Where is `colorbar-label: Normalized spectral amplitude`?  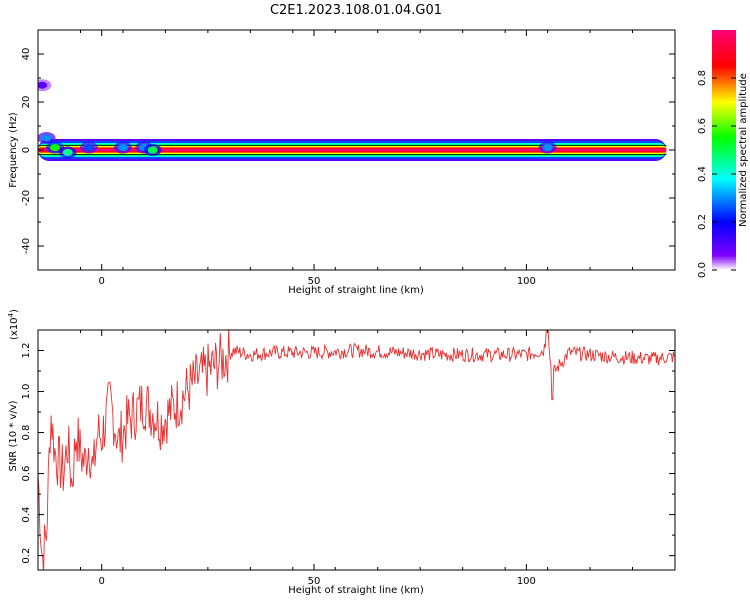
colorbar-label: Normalized spectral amplitude is located at coordinates (743, 150).